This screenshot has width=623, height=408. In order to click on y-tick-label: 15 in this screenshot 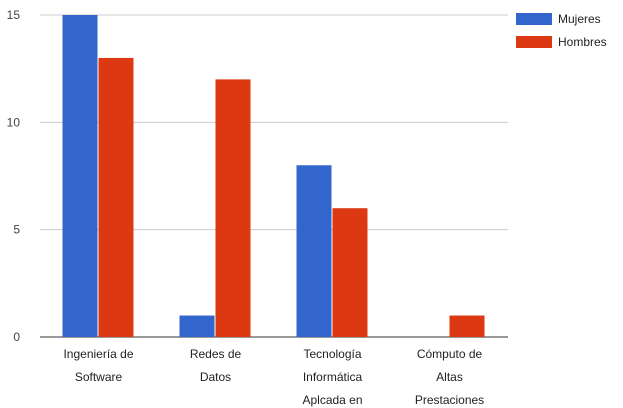, I will do `click(14, 15)`.